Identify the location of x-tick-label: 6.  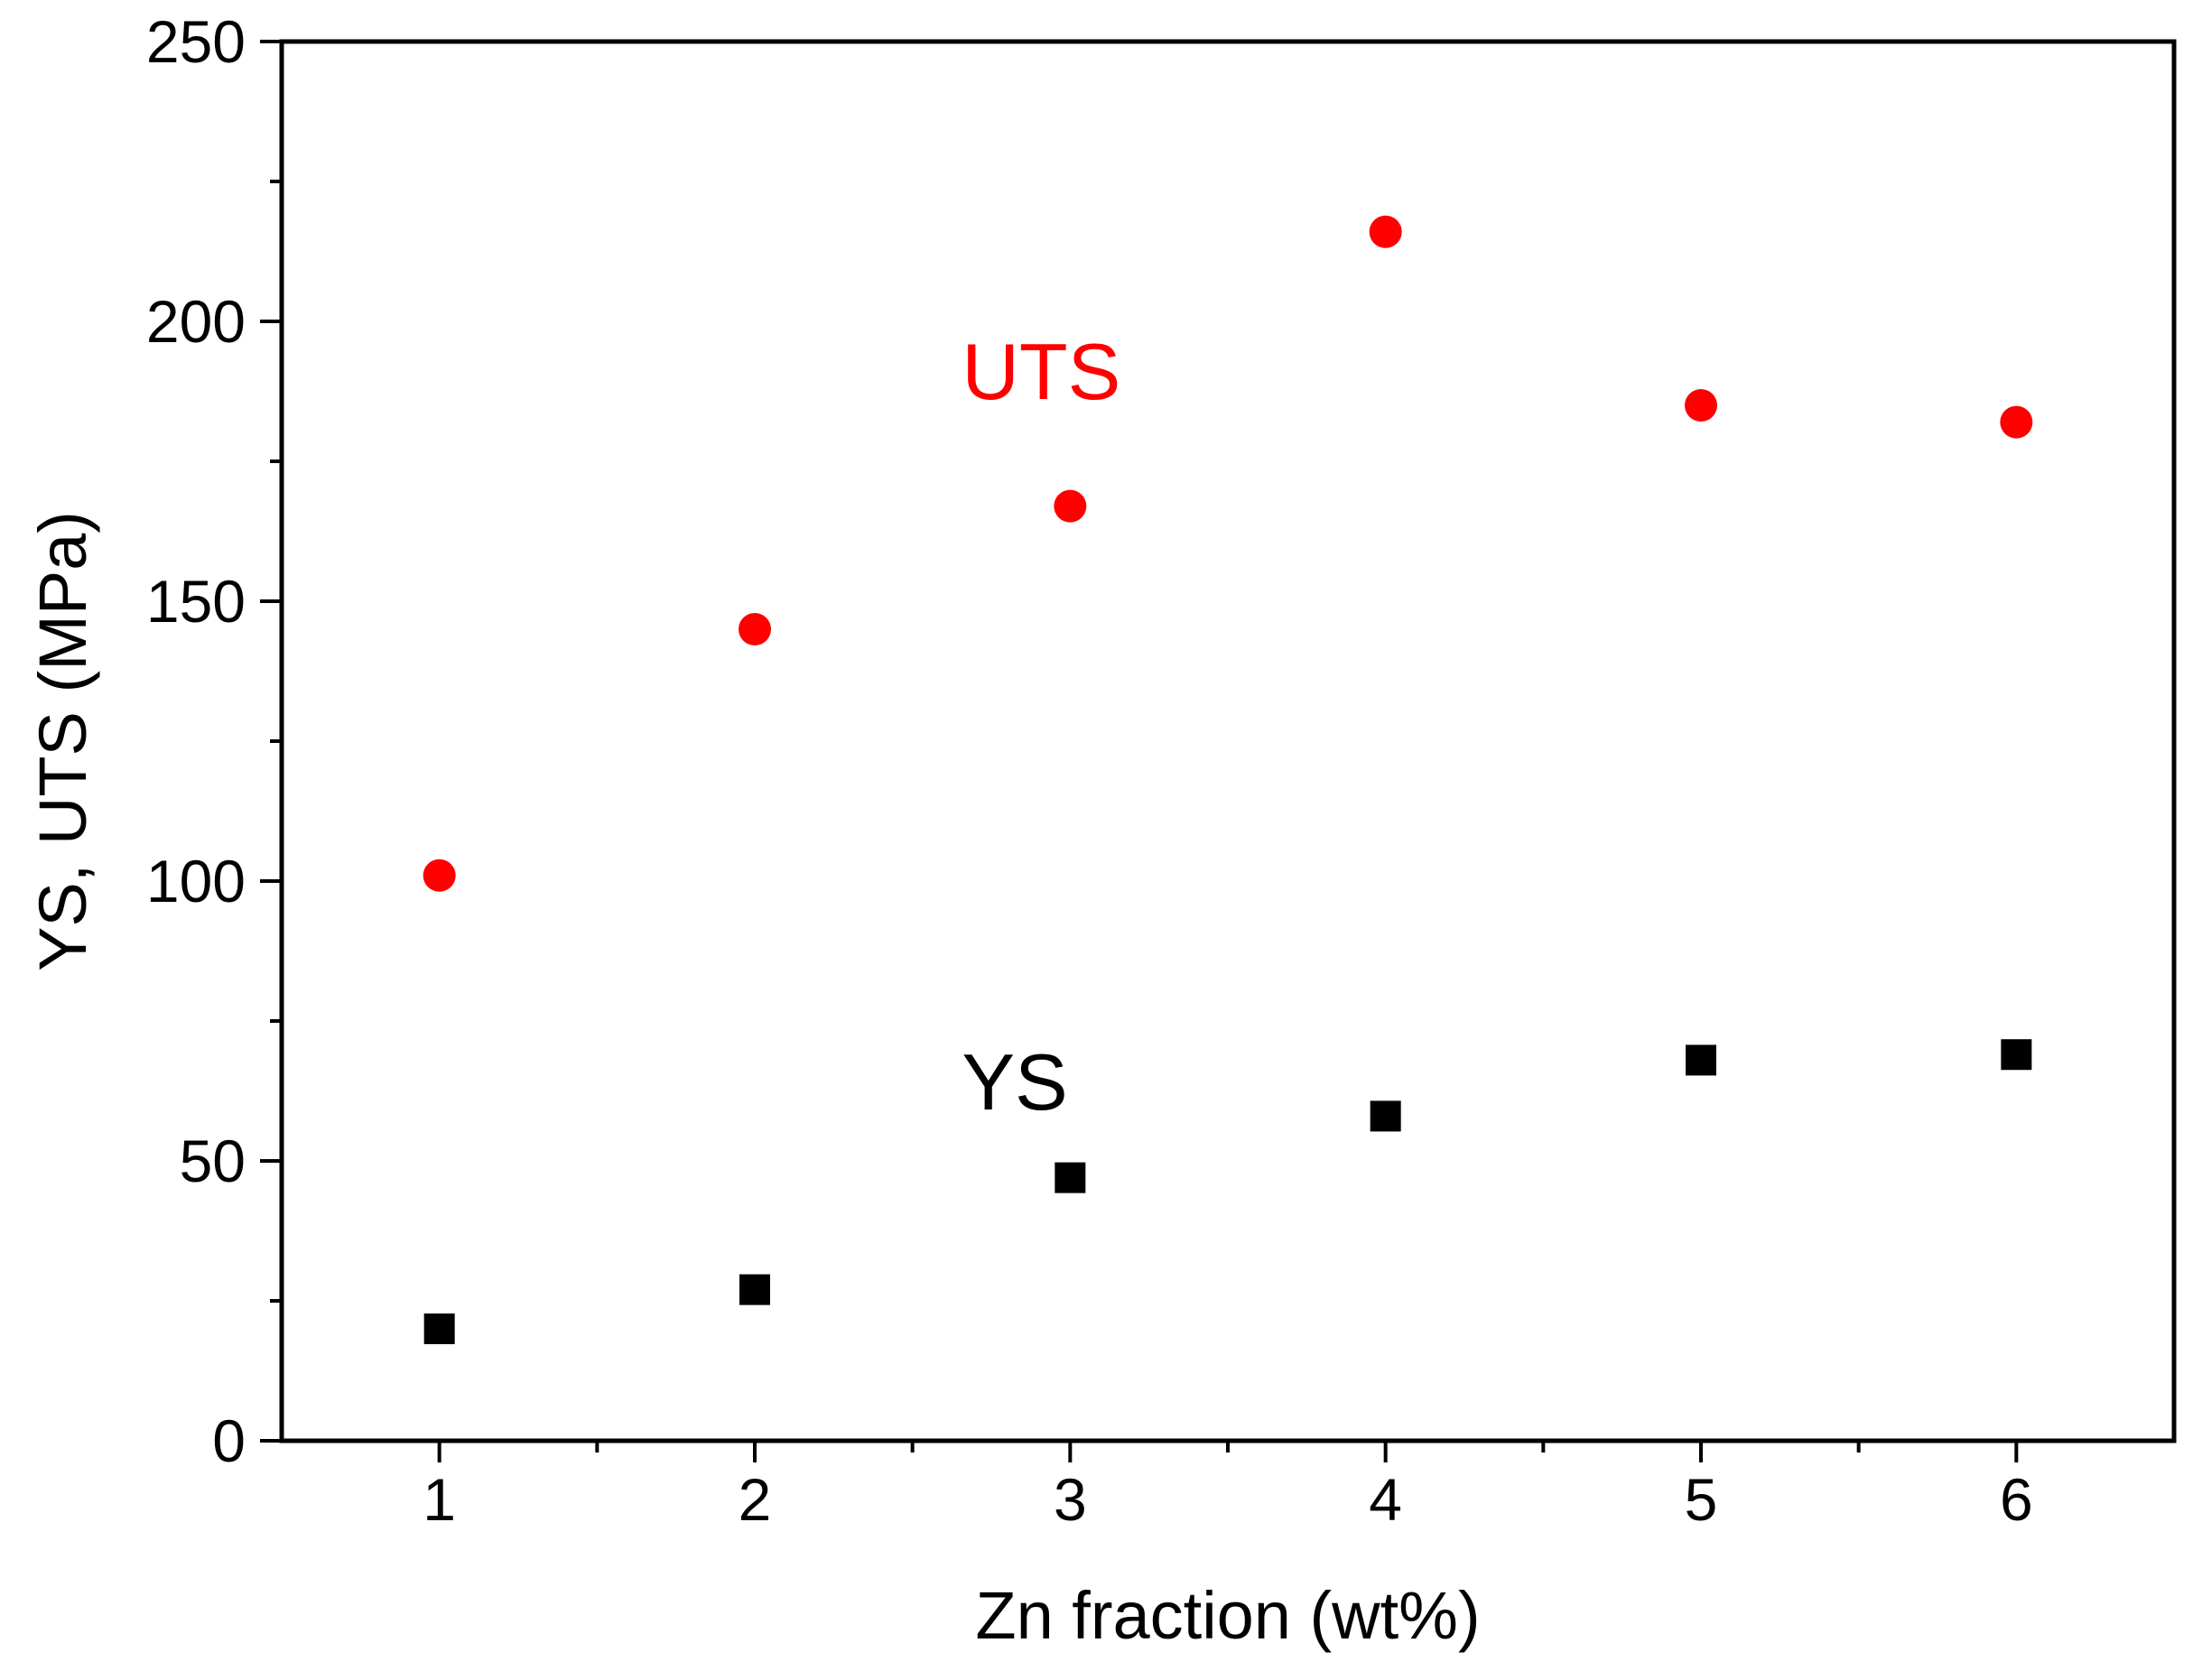
(2016, 1500).